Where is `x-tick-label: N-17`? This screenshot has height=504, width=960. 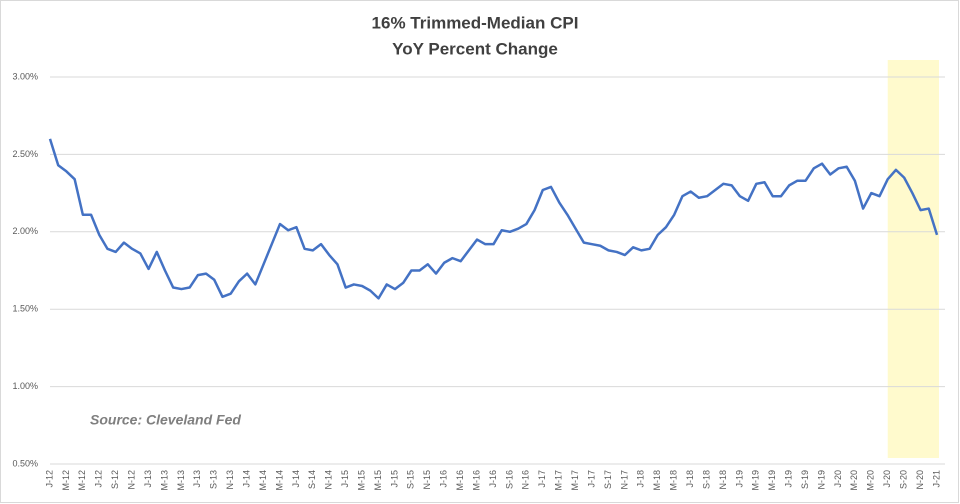
x-tick-label: N-17 is located at coordinates (624, 480).